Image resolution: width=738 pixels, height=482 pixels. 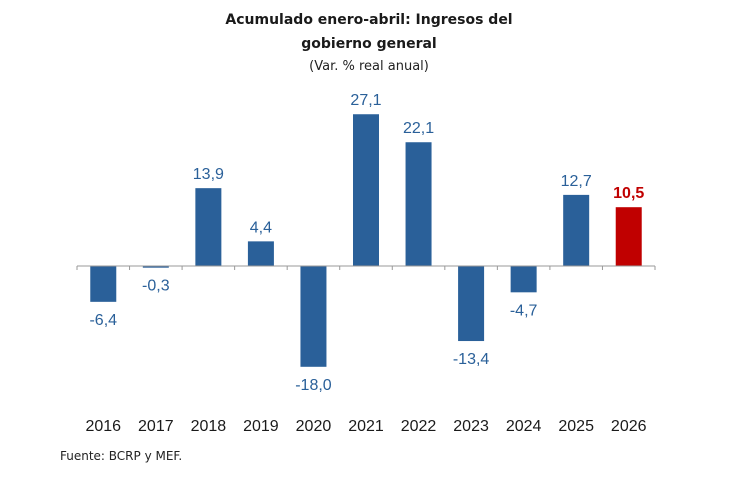 I want to click on source-note: Fuente: BCRP y MEF., so click(x=121, y=456).